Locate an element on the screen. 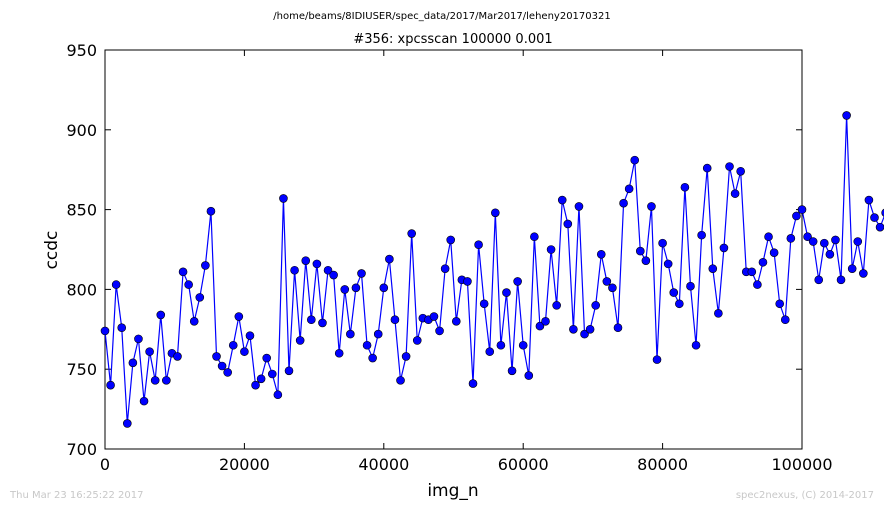 Image resolution: width=884 pixels, height=509 pixels. x-tick-label: 60000 is located at coordinates (523, 464).